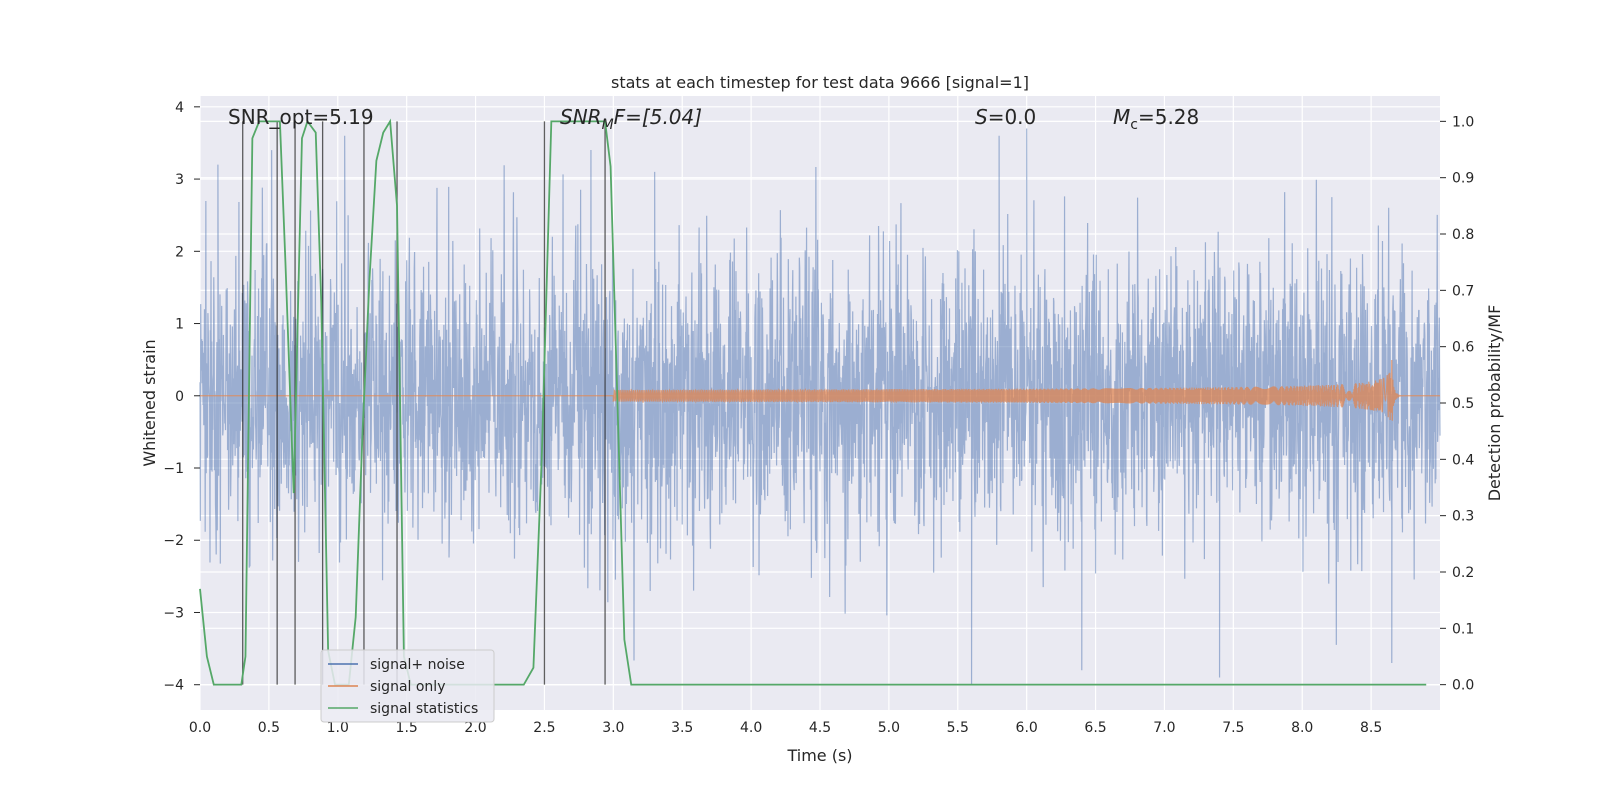  Describe the element at coordinates (1005, 117) in the screenshot. I see `annotation-s: S=0.0` at that location.